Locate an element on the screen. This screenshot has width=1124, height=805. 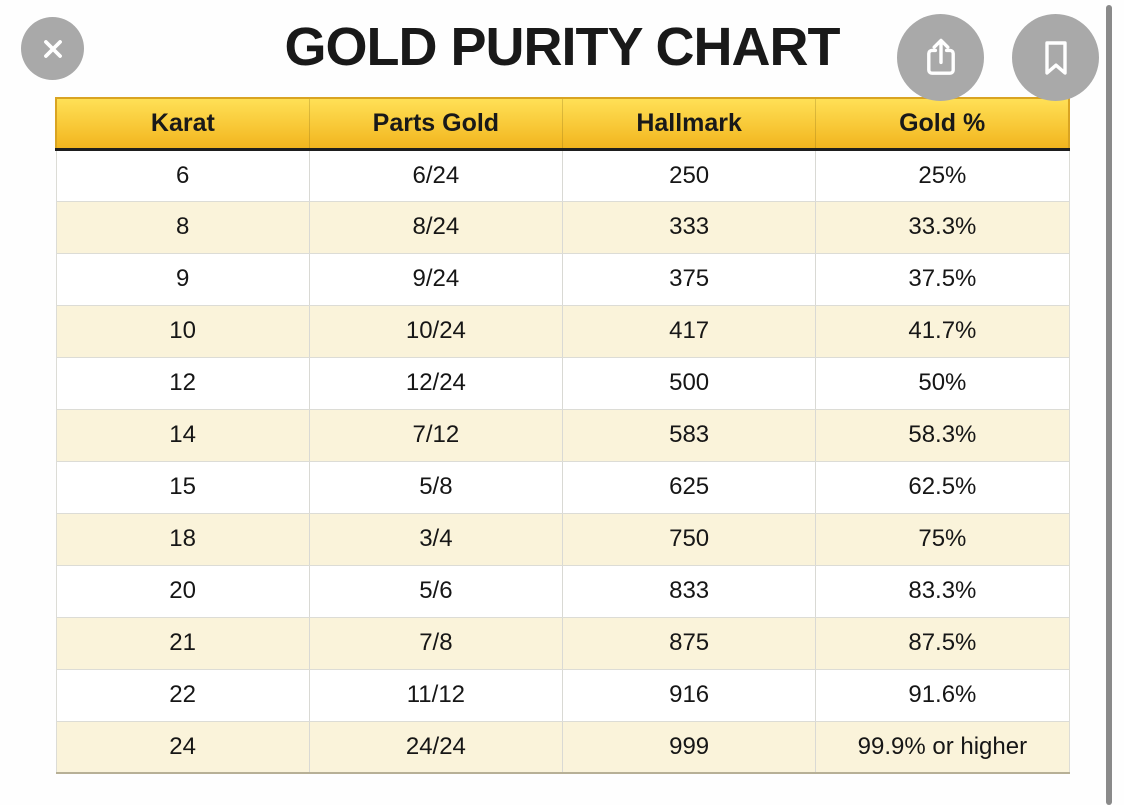
table-cell: 5/6 is located at coordinates (436, 591).